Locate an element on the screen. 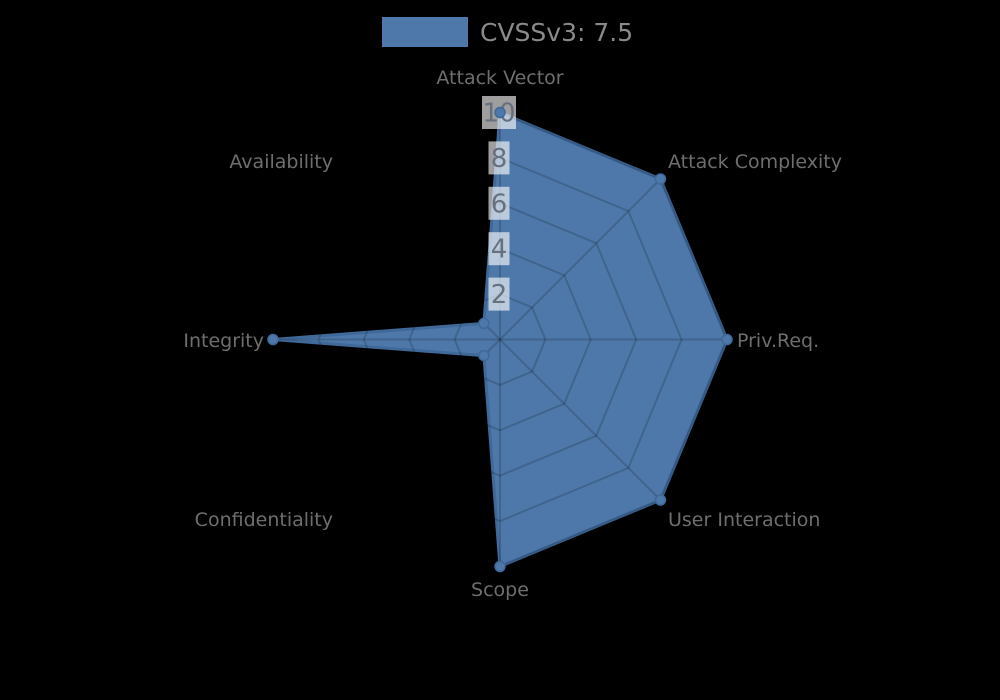  radar-axis-label: Confidentiality is located at coordinates (264, 520).